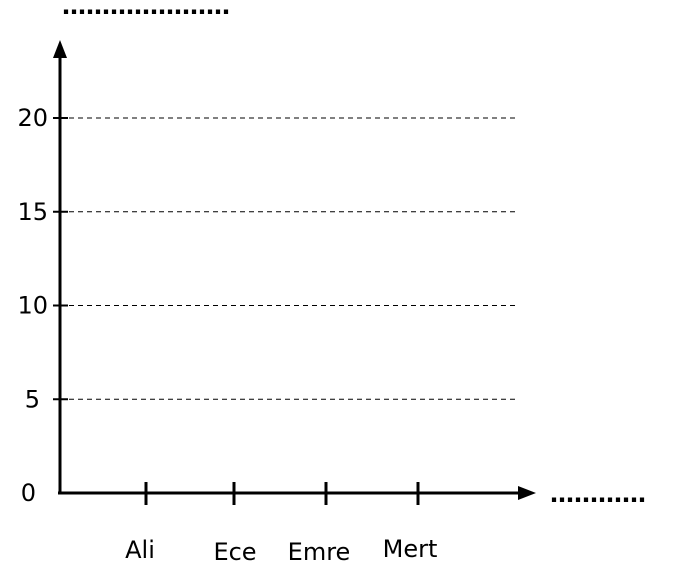  I want to click on y-axis-ticks: 0 5 10 15 20, so click(42, 305).